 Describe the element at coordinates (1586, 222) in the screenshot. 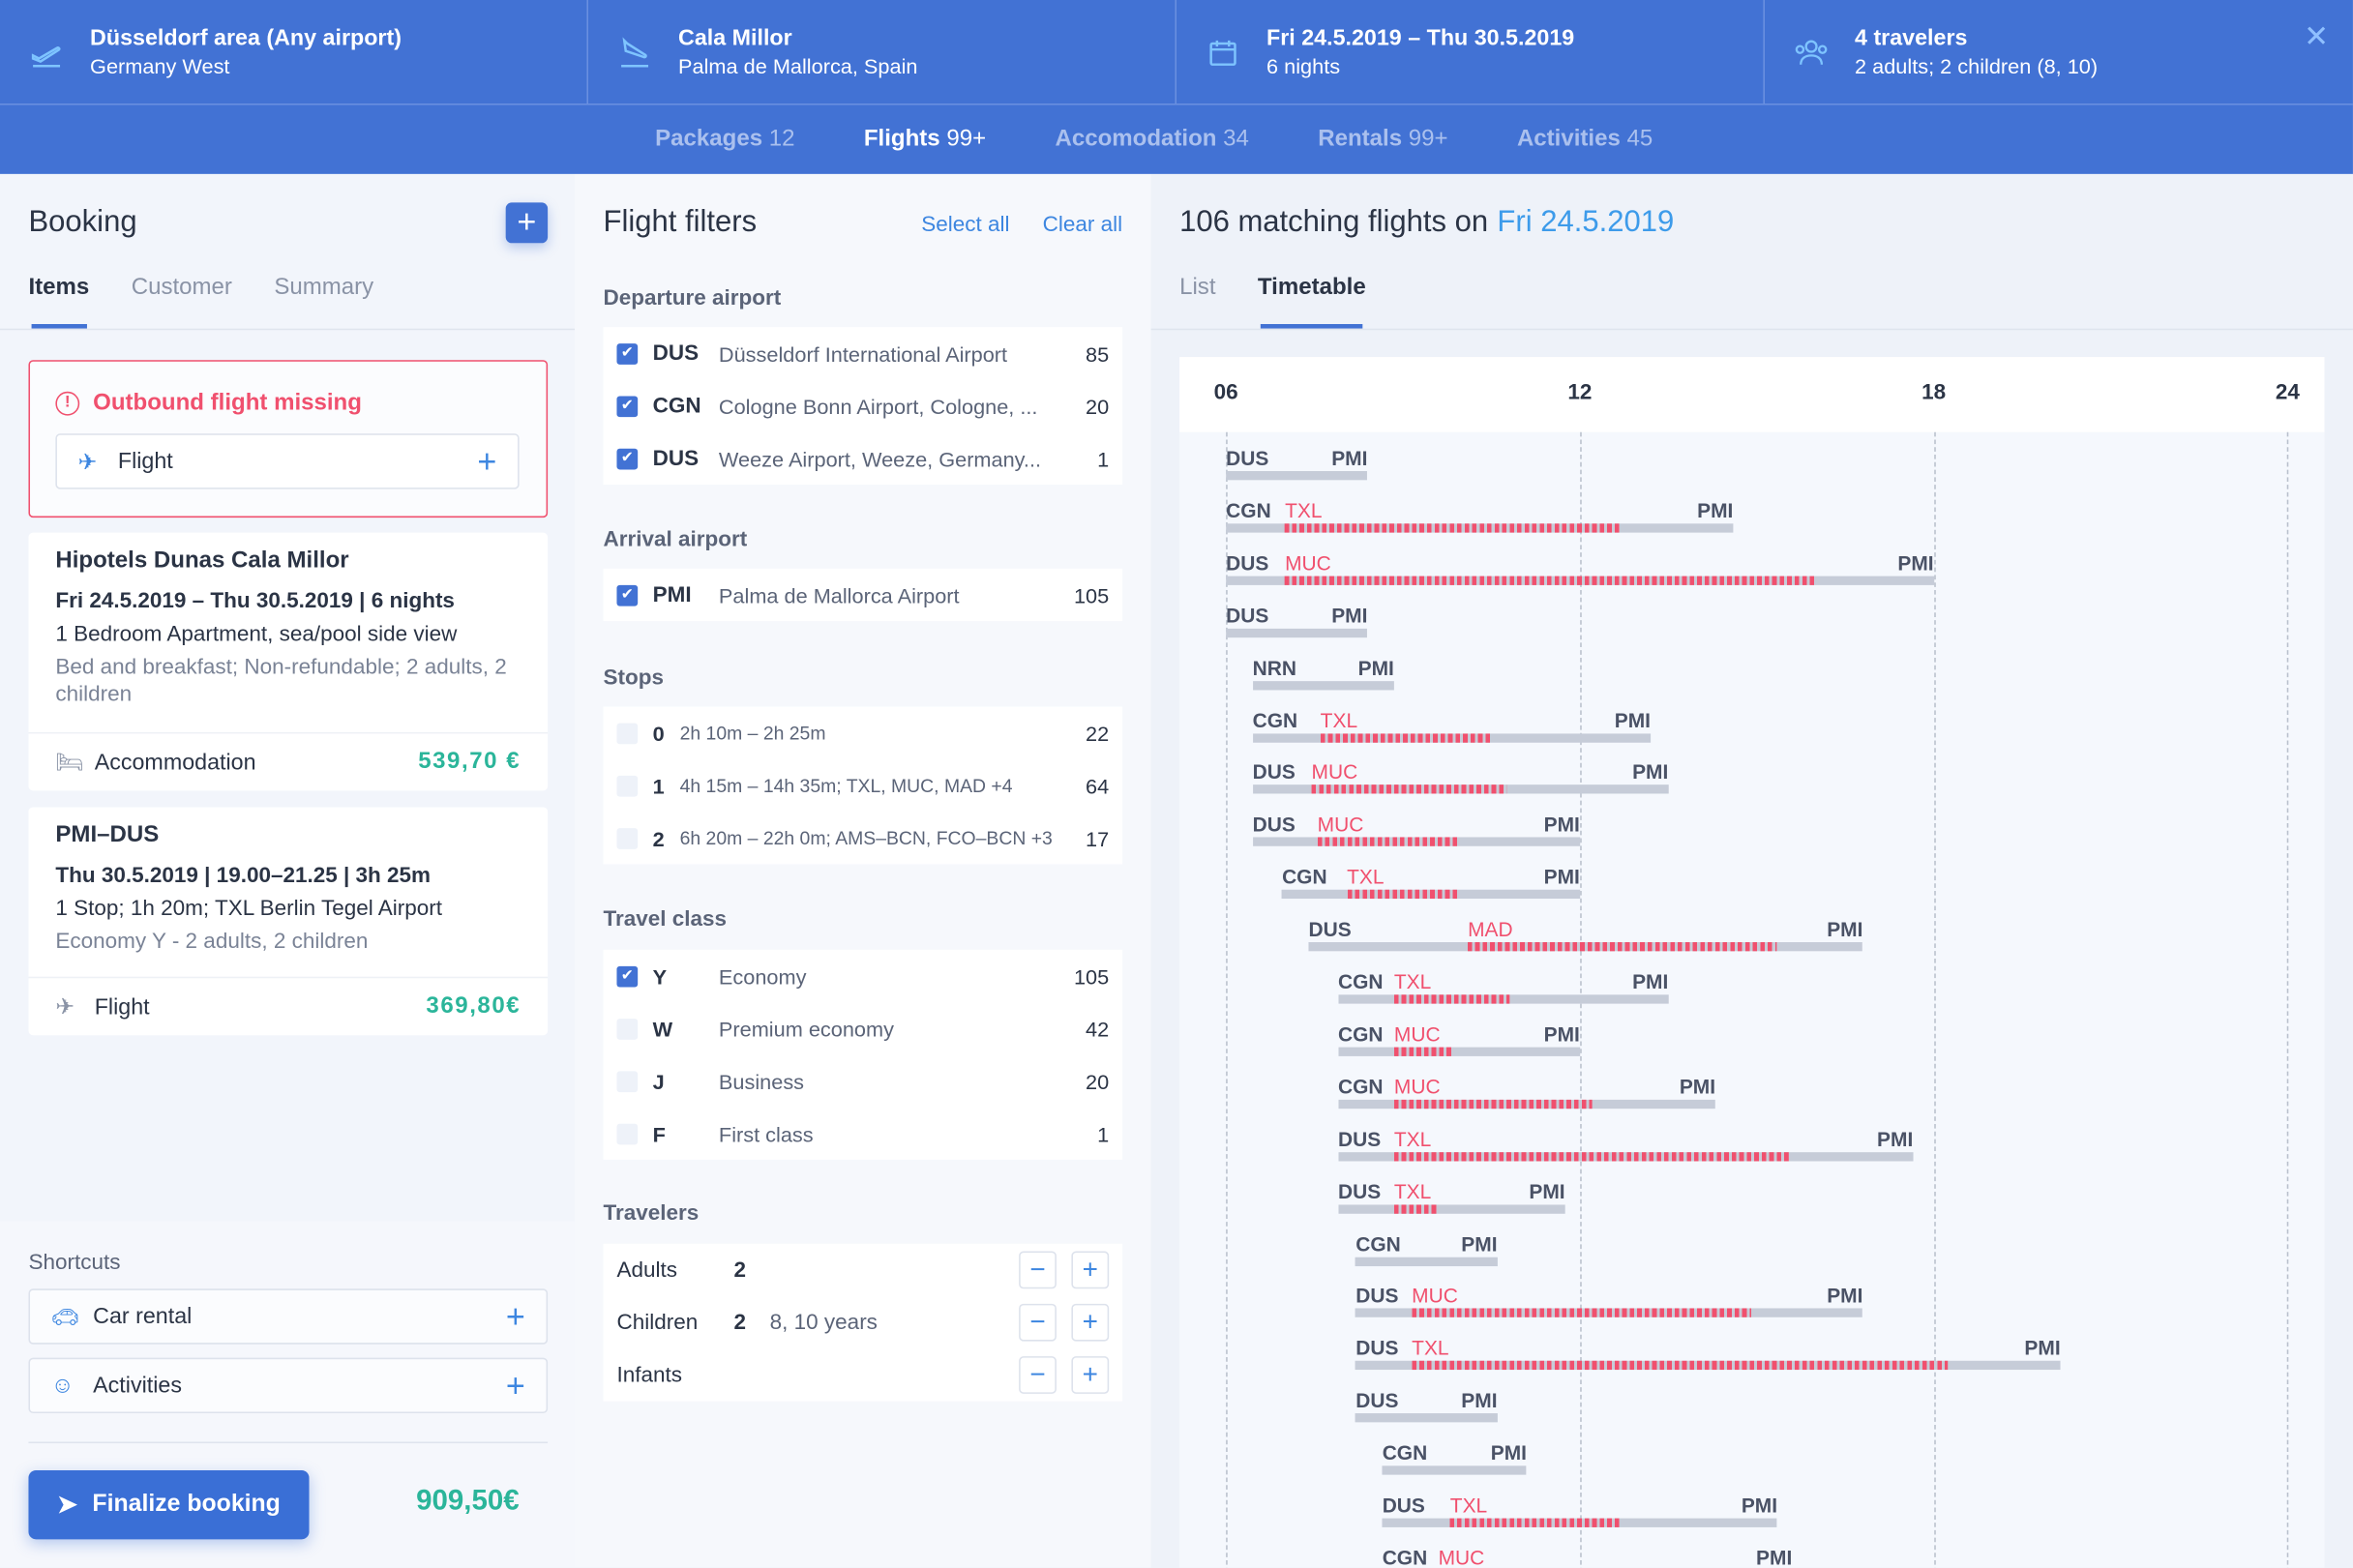

I see `results-date: Fri 24.5.2019` at that location.